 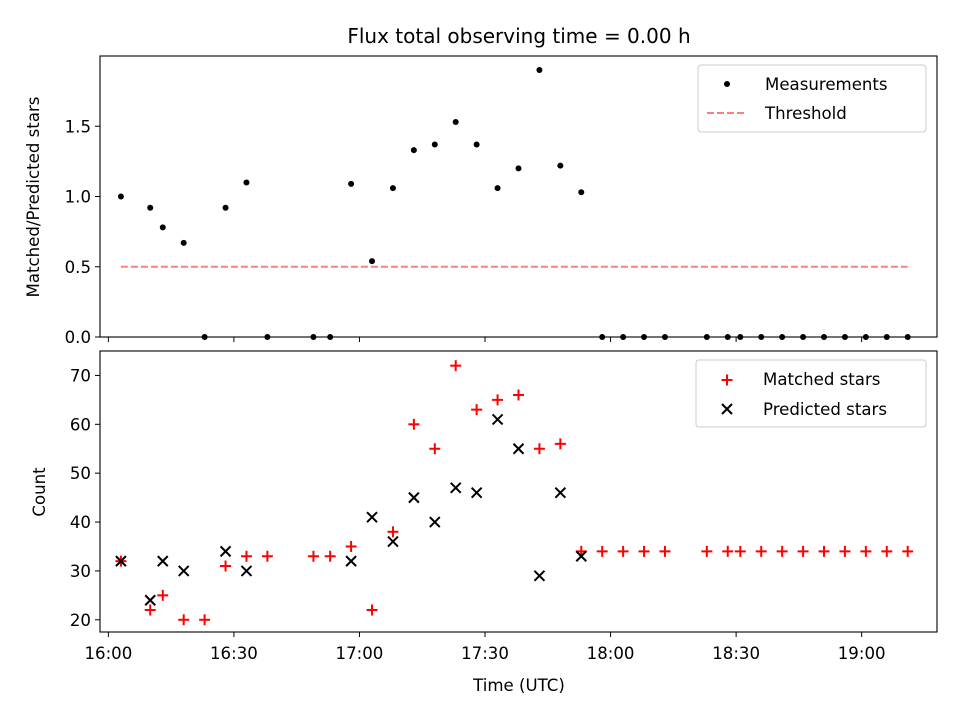 What do you see at coordinates (80, 620) in the screenshot?
I see `y-tick-label: 20` at bounding box center [80, 620].